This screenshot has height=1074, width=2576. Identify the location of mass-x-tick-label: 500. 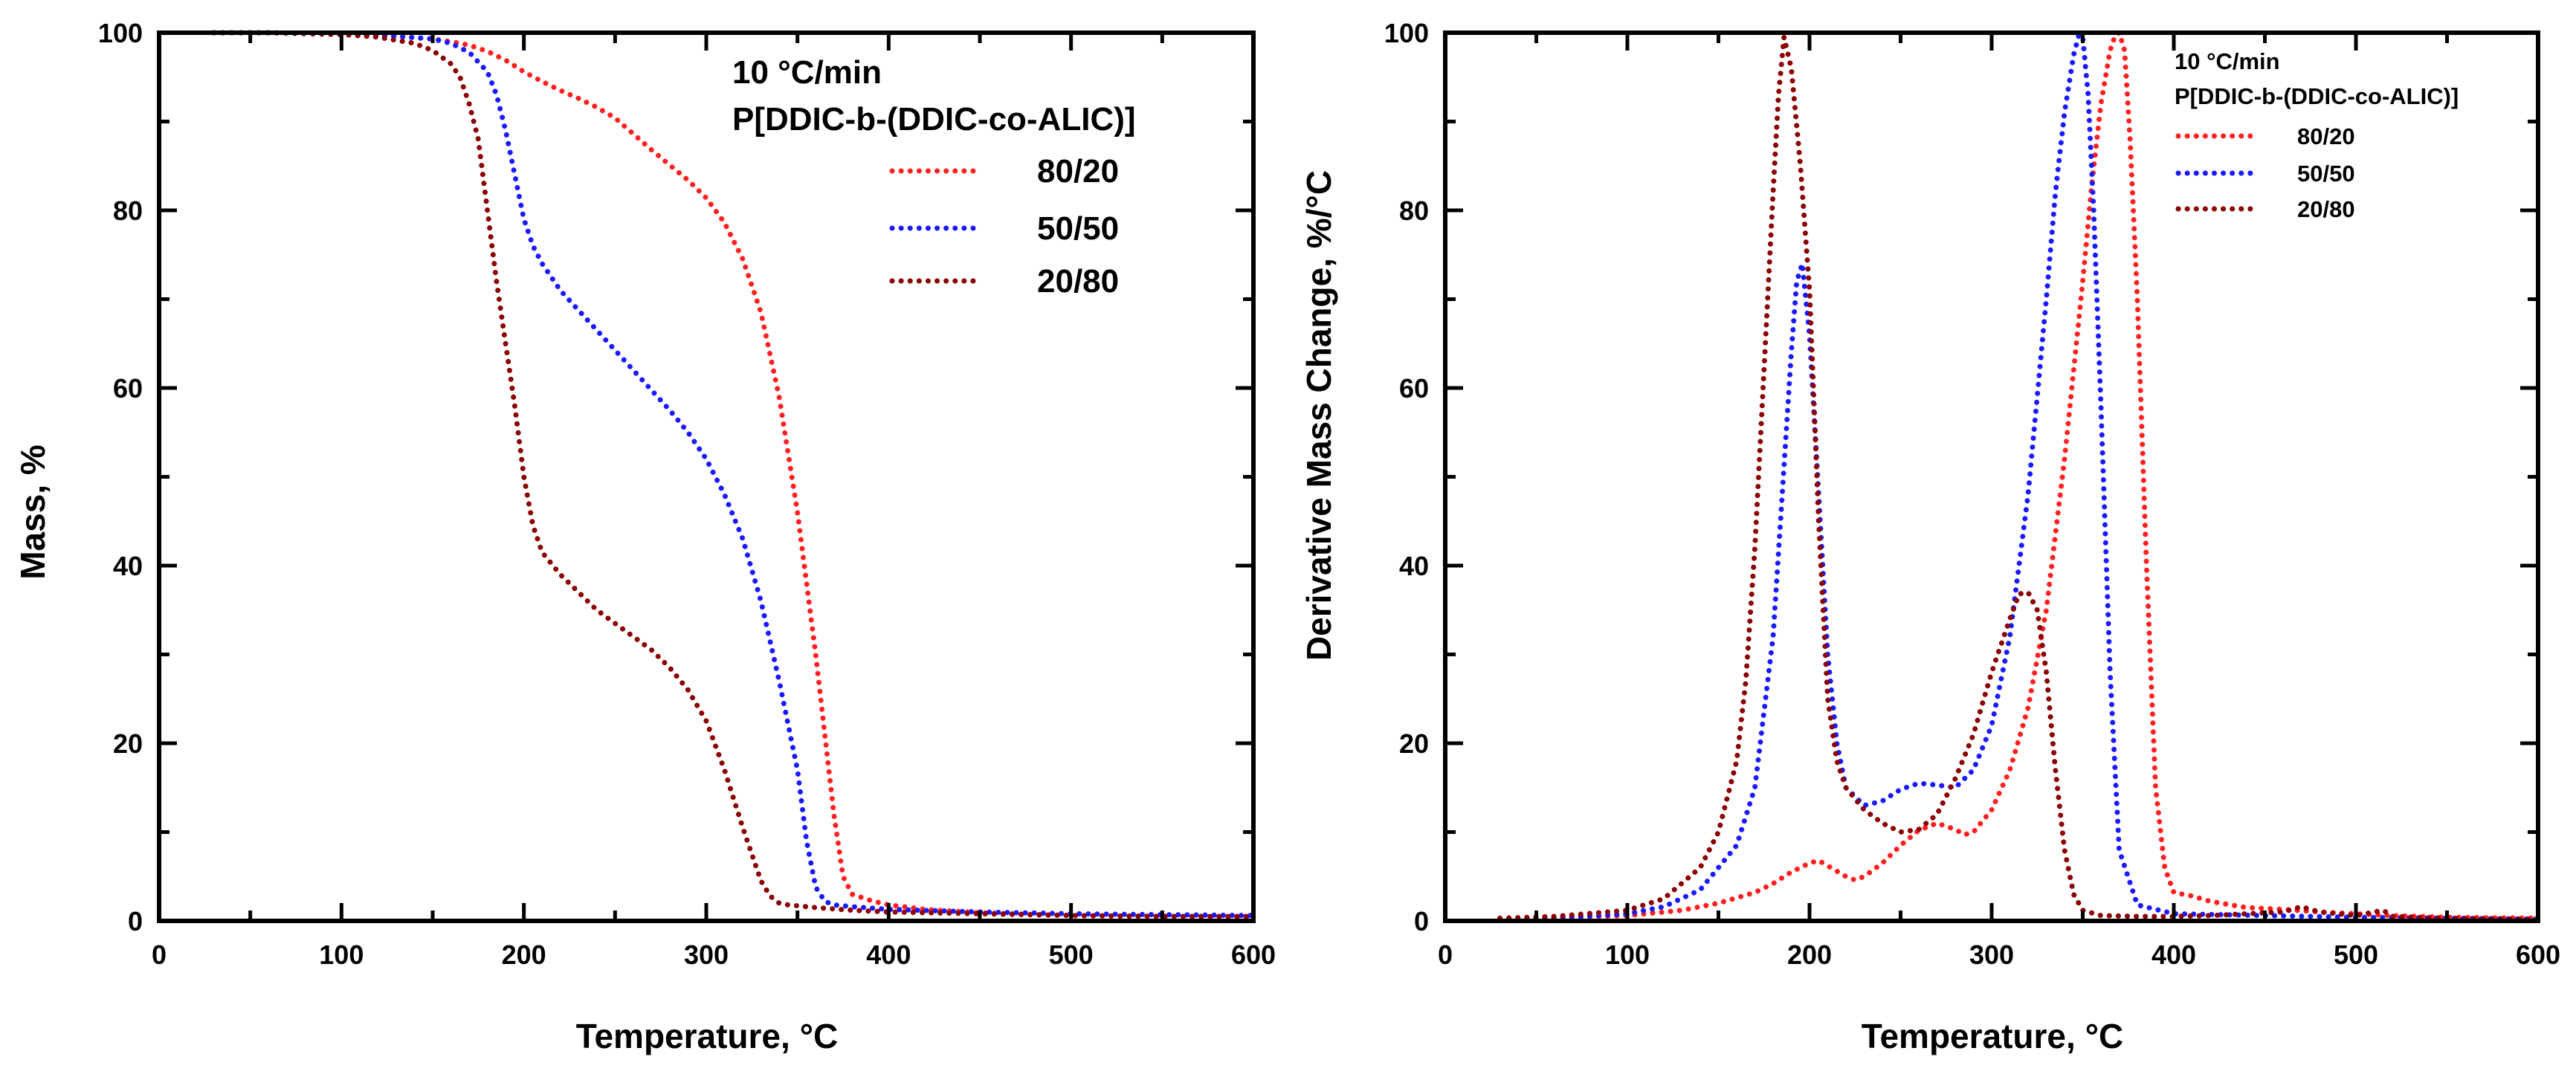
(1071, 954).